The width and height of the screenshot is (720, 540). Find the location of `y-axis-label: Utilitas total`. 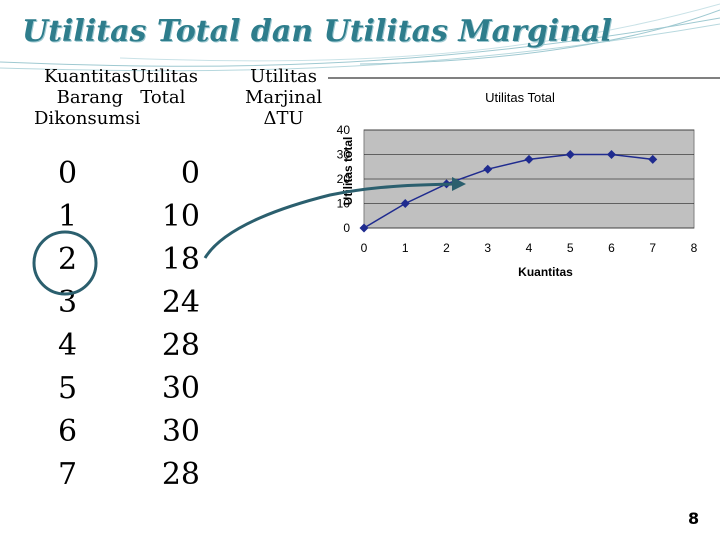

y-axis-label: Utilitas total is located at coordinates (348, 171).